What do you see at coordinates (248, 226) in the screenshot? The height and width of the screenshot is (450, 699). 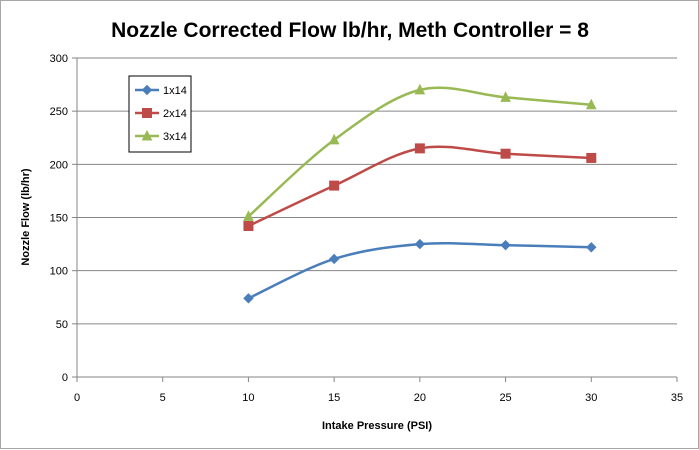 I see `data-point-2x14-x10` at bounding box center [248, 226].